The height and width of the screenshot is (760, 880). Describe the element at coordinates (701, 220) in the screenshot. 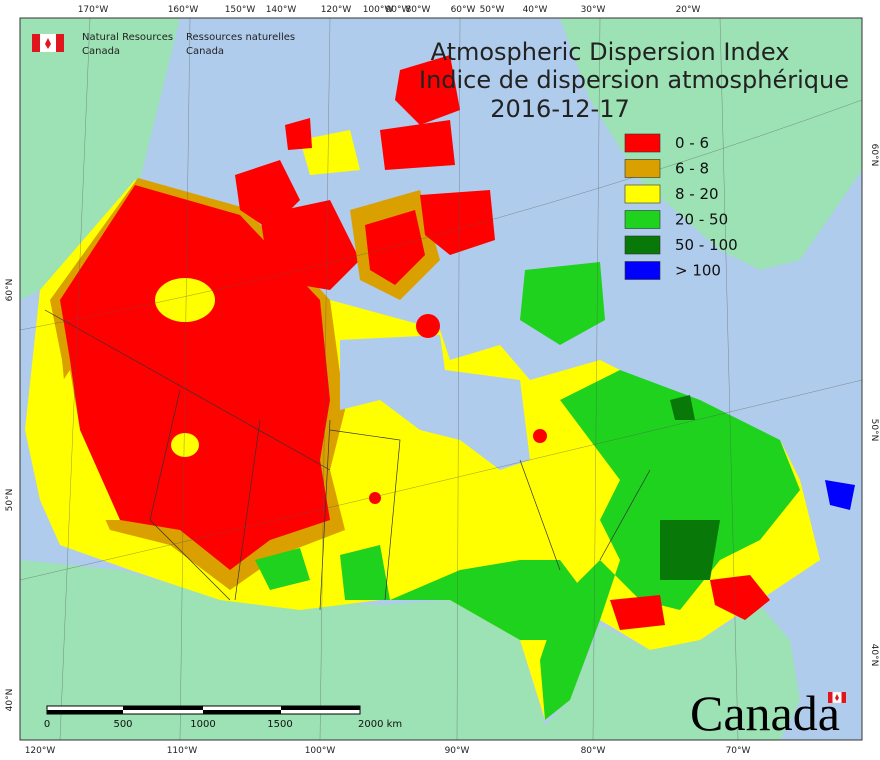

I see `legend-label: 20 - 50` at that location.